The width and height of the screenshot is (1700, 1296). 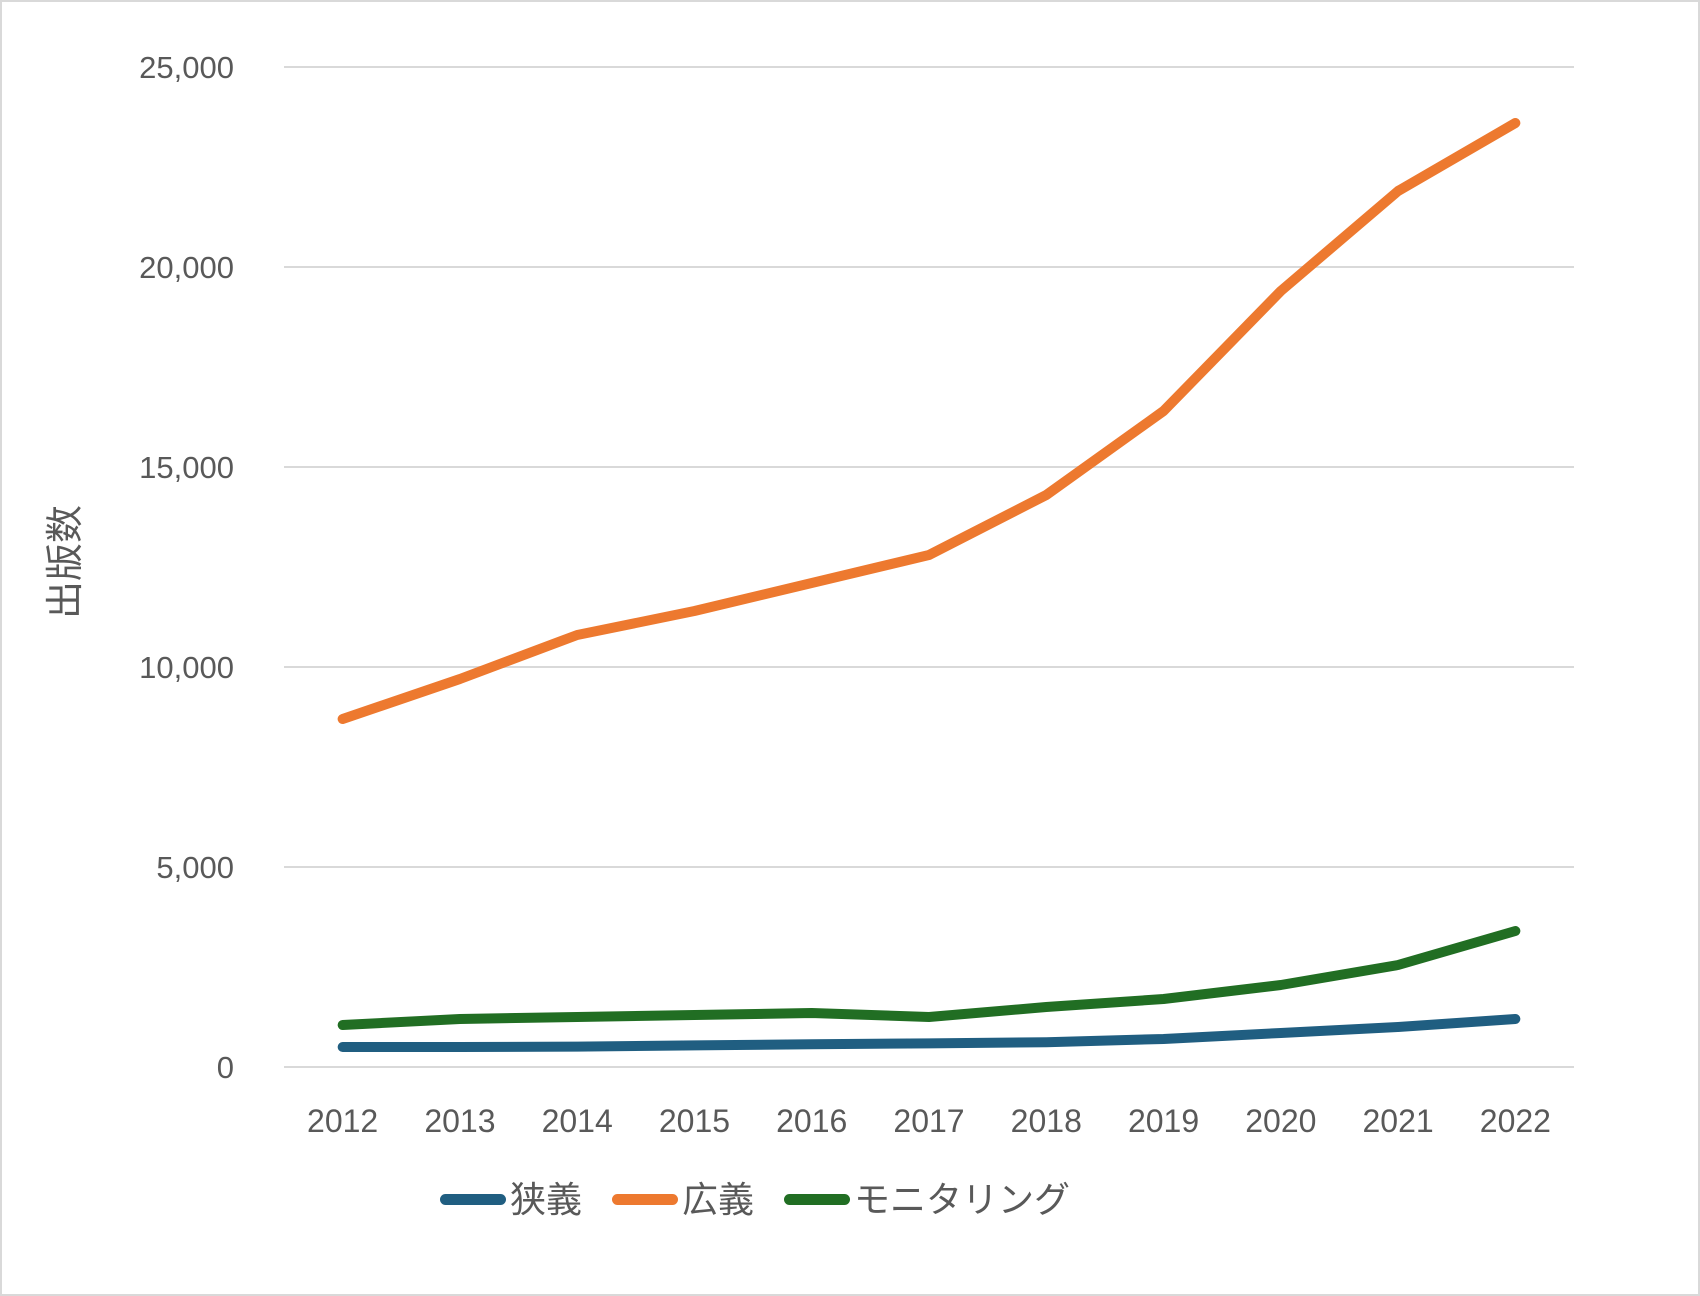 What do you see at coordinates (225, 1067) in the screenshot?
I see `y-tick-label: 0` at bounding box center [225, 1067].